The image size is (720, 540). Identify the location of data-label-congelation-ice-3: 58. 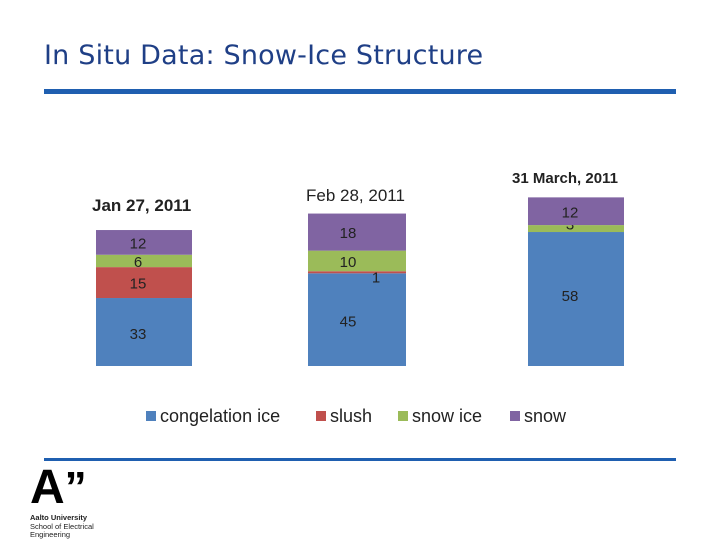
(570, 296).